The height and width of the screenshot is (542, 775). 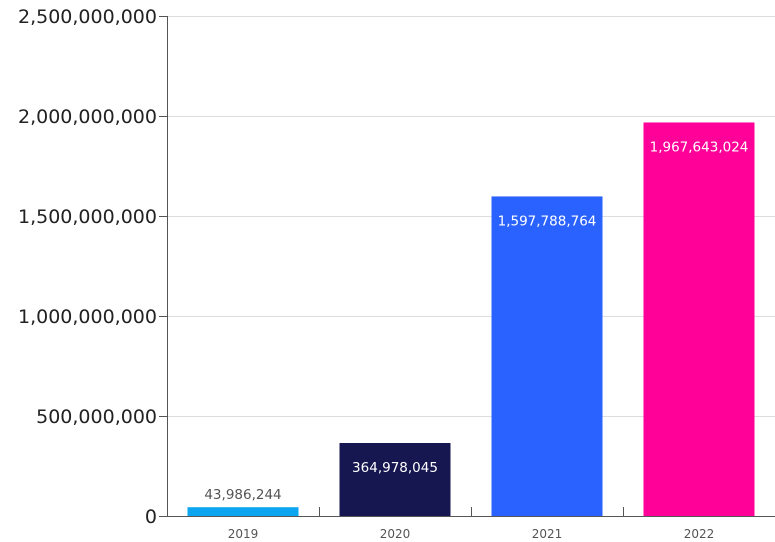 What do you see at coordinates (699, 534) in the screenshot?
I see `x-tick-label: 2022` at bounding box center [699, 534].